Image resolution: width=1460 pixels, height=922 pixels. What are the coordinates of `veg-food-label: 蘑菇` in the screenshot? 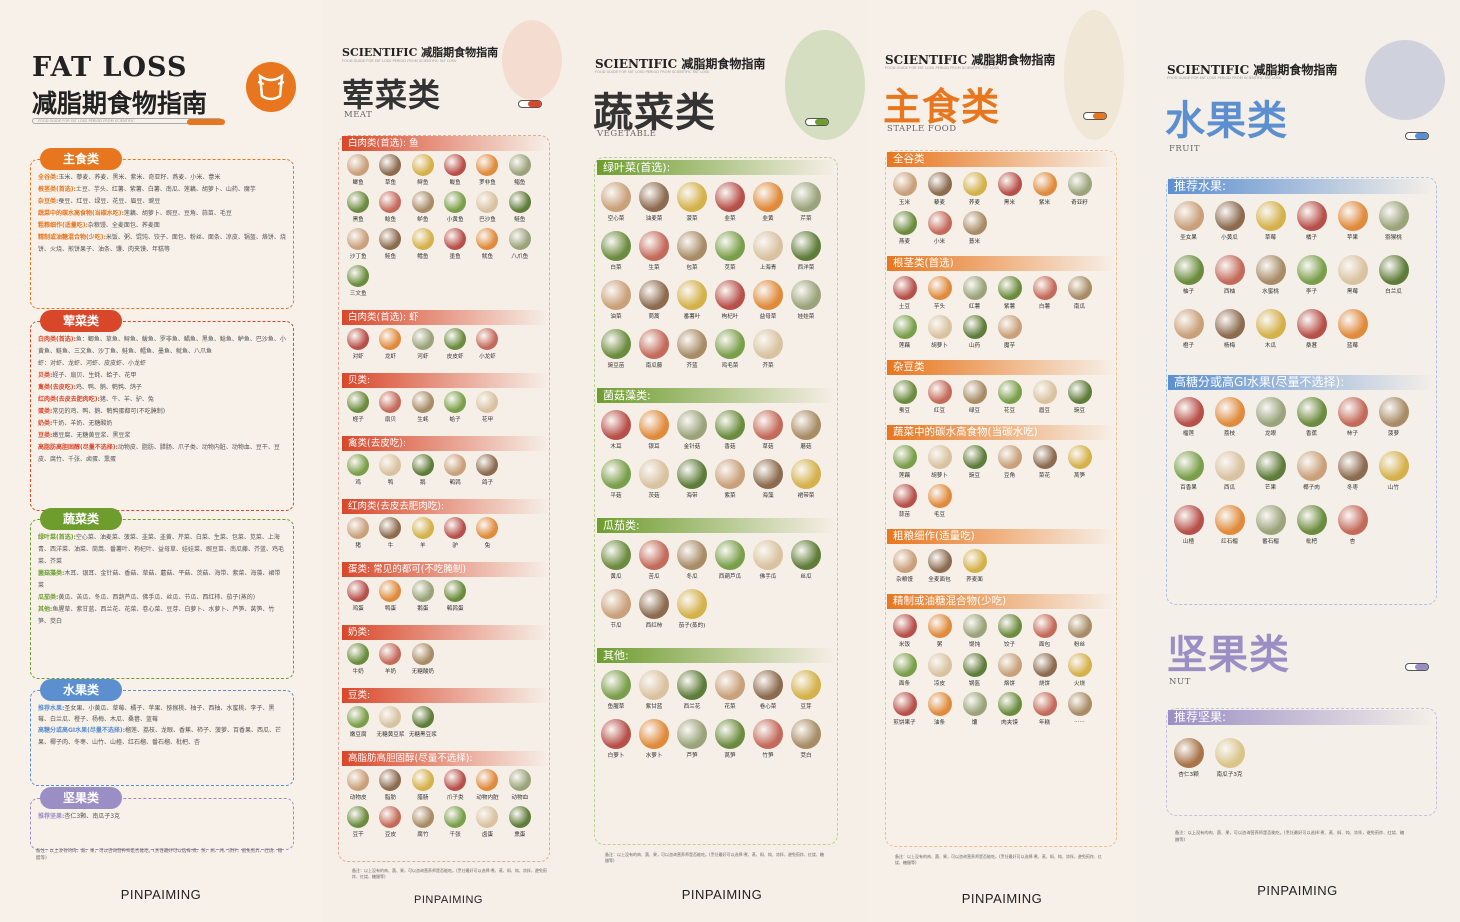 It's located at (806, 447).